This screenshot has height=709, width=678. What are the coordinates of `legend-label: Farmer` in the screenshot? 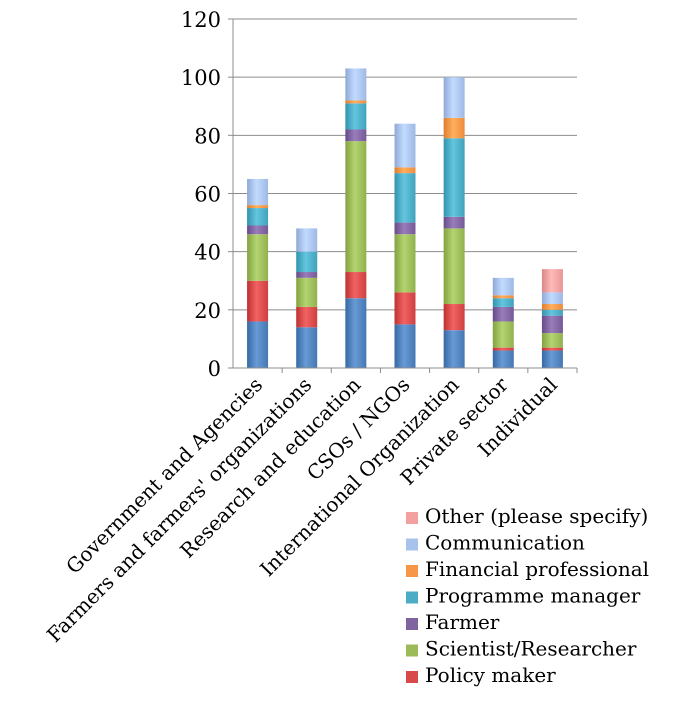 It's located at (462, 622).